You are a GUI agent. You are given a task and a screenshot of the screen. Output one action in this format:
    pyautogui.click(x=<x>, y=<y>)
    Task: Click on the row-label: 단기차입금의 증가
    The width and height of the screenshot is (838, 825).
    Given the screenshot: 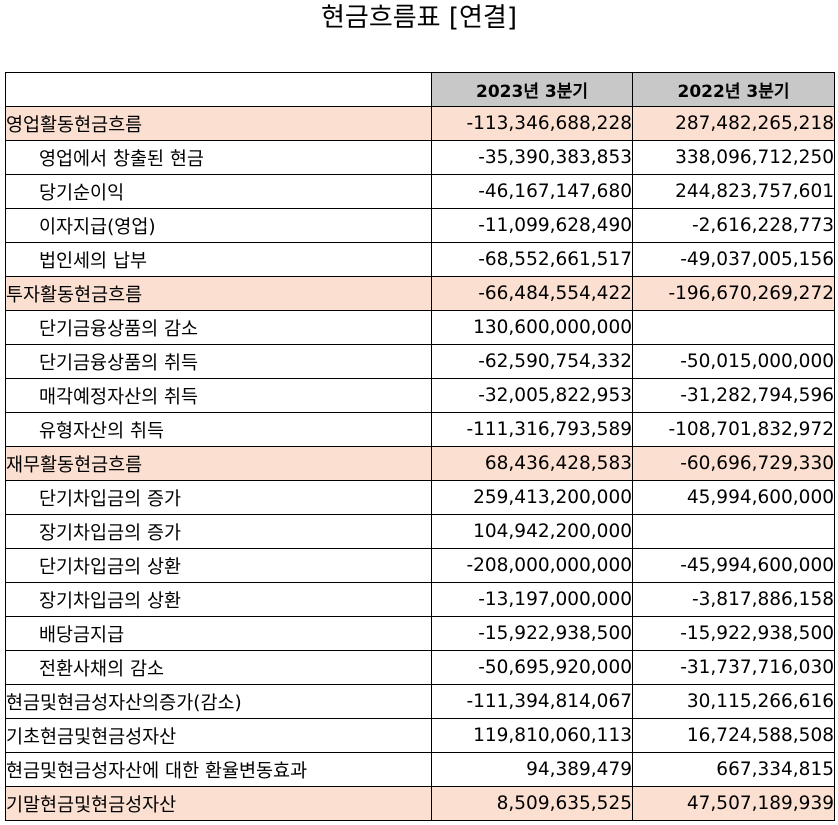 What is the action you would take?
    pyautogui.click(x=218, y=497)
    